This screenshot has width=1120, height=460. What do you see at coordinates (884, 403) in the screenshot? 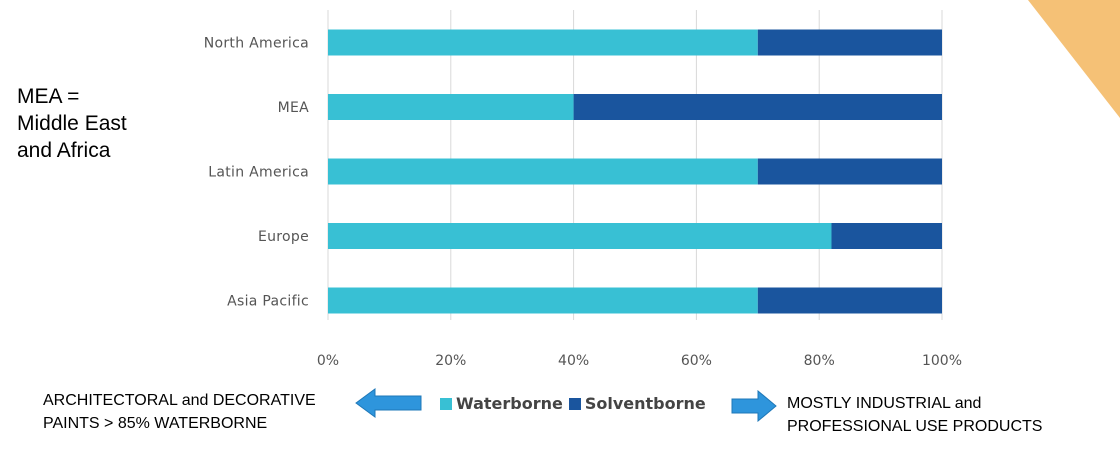
I see `industrial-note-line: MOSTLY INDUSTRIAL and` at bounding box center [884, 403].